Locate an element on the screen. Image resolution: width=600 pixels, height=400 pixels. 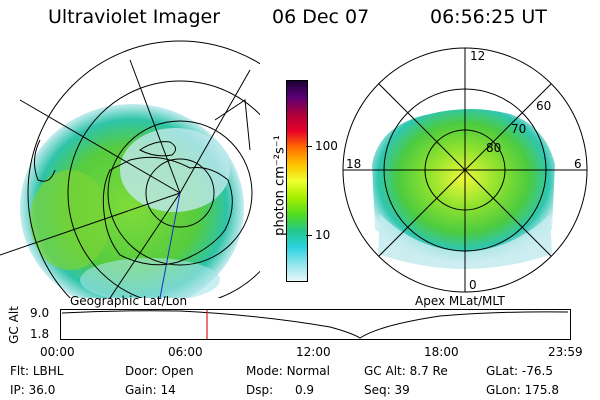
colorbar-label-10: 10 is located at coordinates (323, 235).